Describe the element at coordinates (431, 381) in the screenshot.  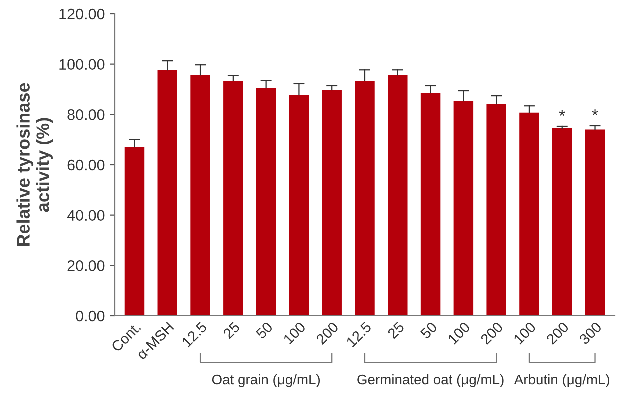
I see `text: Germinated oat (μg/mL)` at that location.